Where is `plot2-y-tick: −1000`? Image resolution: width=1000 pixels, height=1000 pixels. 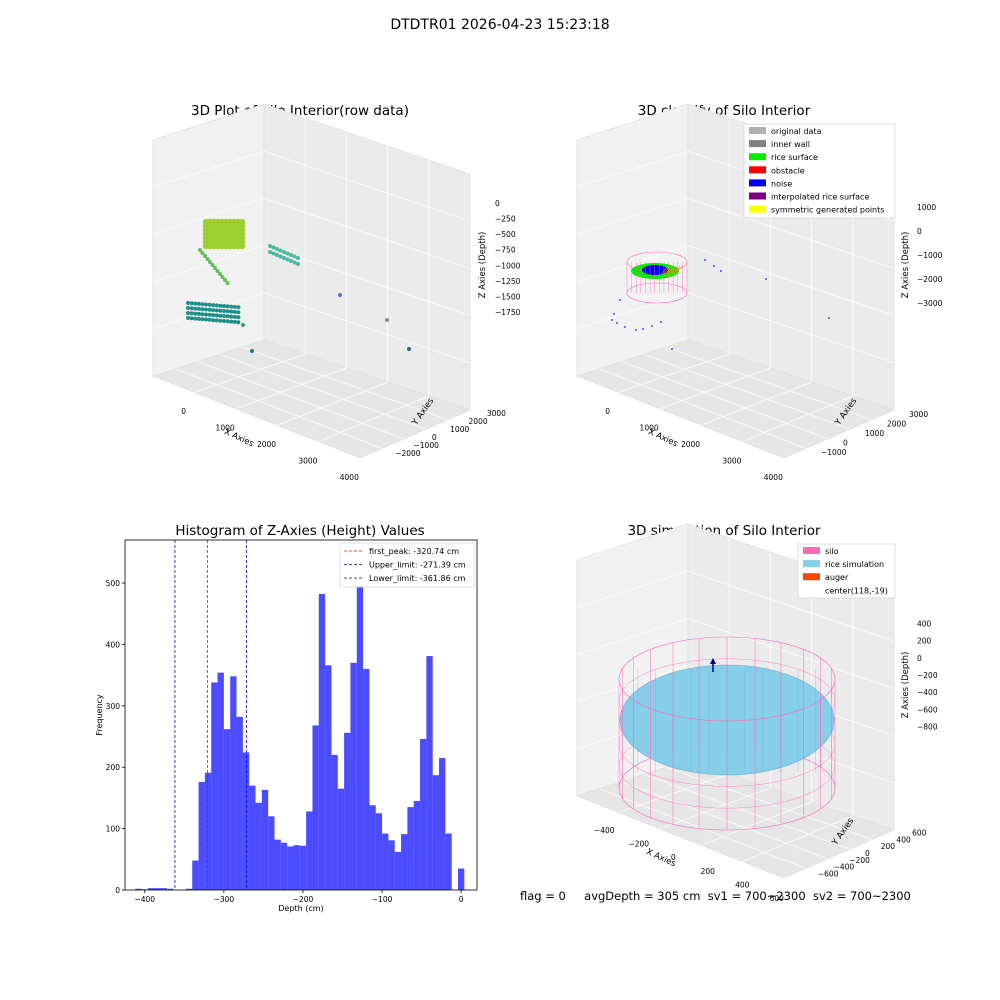
plot2-y-tick: −1000 is located at coordinates (834, 452).